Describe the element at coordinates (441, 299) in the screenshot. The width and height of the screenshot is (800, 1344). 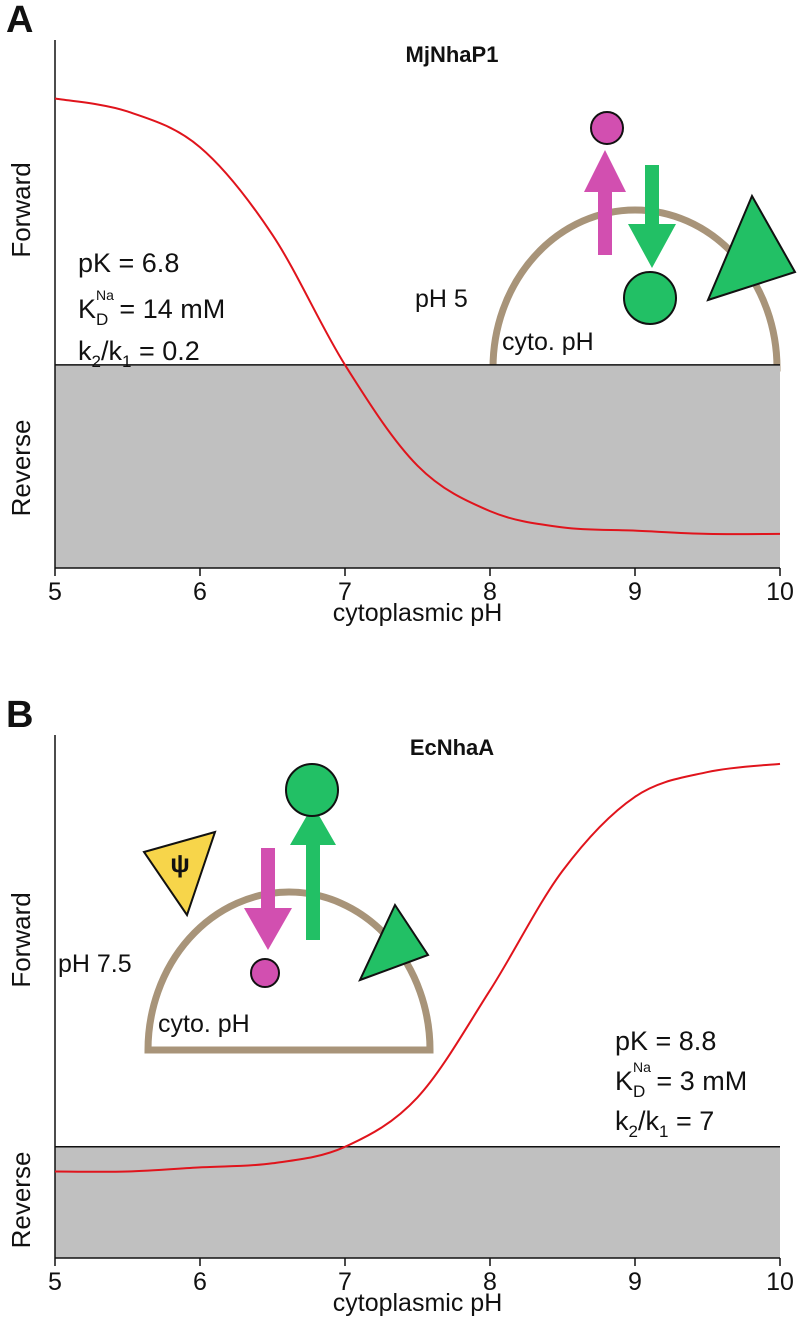
I see `diagram-label: pH 5` at that location.